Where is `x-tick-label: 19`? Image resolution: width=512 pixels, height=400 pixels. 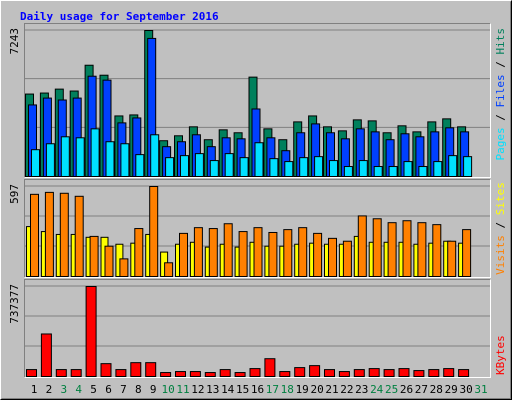 x-tick-label: 19 is located at coordinates (302, 389).